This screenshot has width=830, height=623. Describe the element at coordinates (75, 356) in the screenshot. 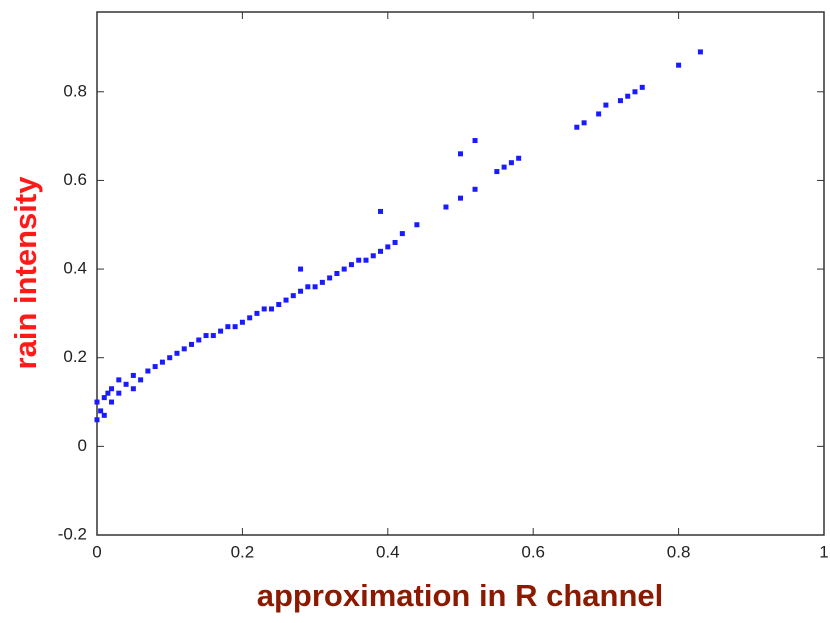

I see `y-tick-label: 0.2` at that location.